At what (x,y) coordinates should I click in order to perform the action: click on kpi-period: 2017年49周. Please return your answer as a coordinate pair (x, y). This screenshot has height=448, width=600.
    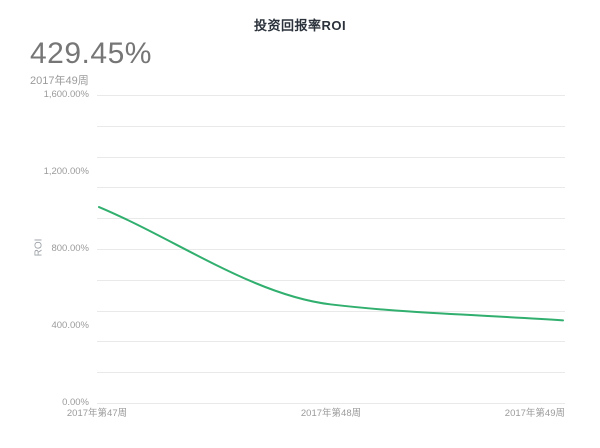
    Looking at the image, I should click on (59, 81).